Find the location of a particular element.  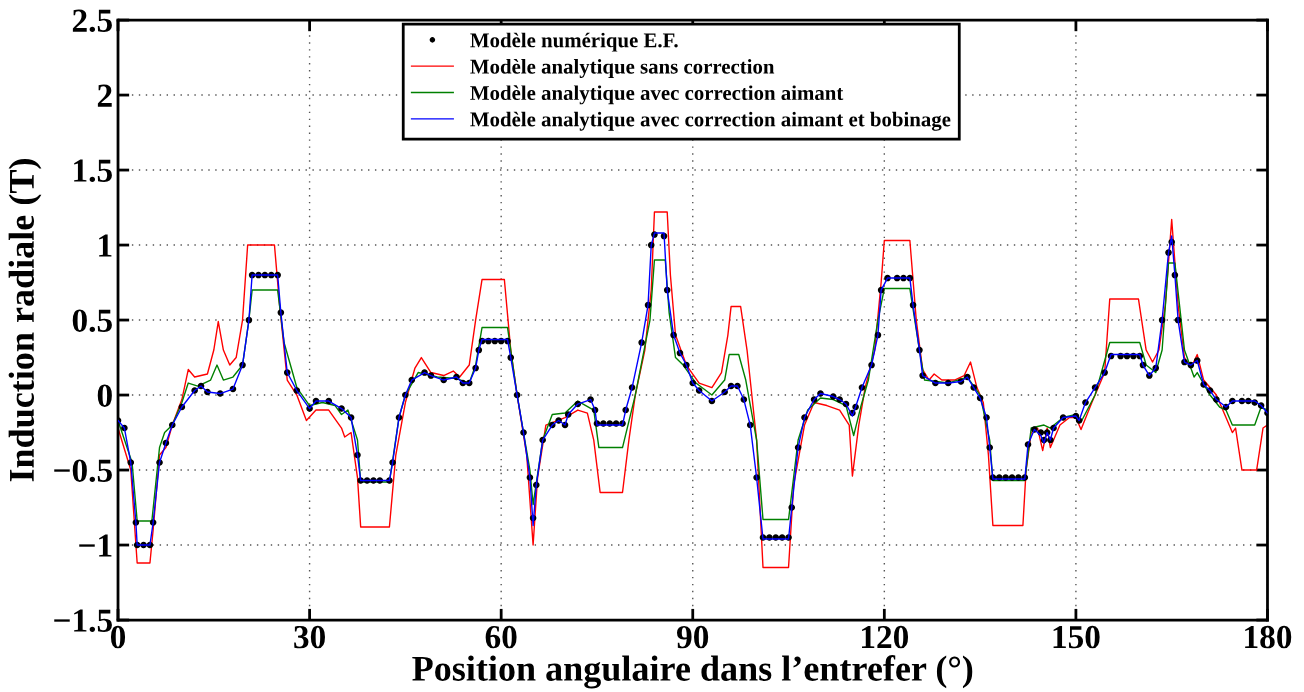

y-tick-label: 2.5 is located at coordinates (92, 21).